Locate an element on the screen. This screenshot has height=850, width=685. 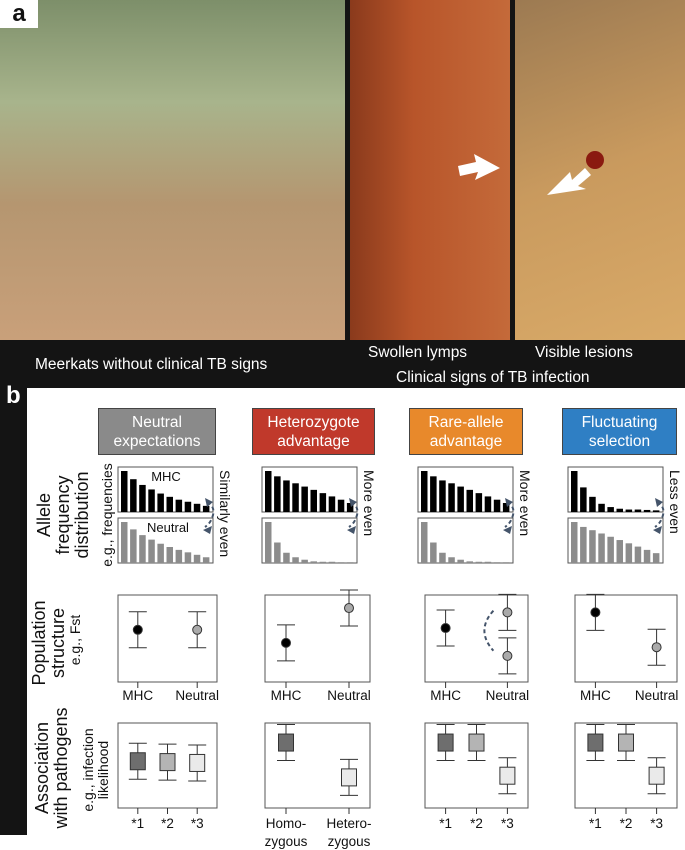
panel-b-band is located at coordinates (13, 611).